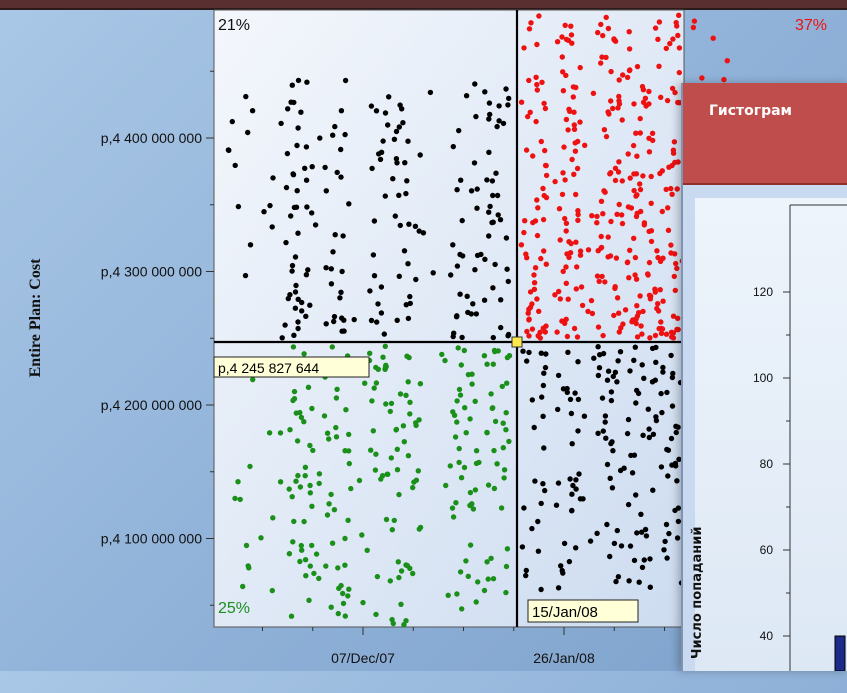 Image resolution: width=847 pixels, height=693 pixels. What do you see at coordinates (771, 434) in the screenshot?
I see `histogram-body: 40 60 80 100 120` at bounding box center [771, 434].